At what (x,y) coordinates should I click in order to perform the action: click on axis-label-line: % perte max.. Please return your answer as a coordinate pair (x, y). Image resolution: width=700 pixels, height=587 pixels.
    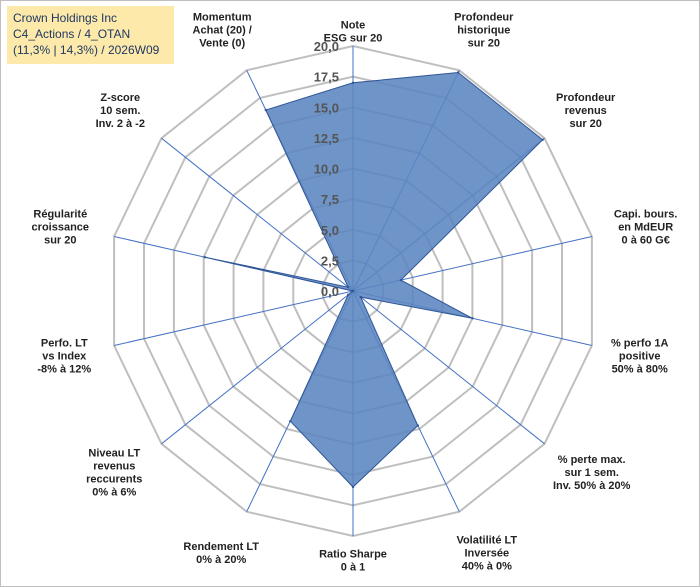
    Looking at the image, I should click on (592, 460).